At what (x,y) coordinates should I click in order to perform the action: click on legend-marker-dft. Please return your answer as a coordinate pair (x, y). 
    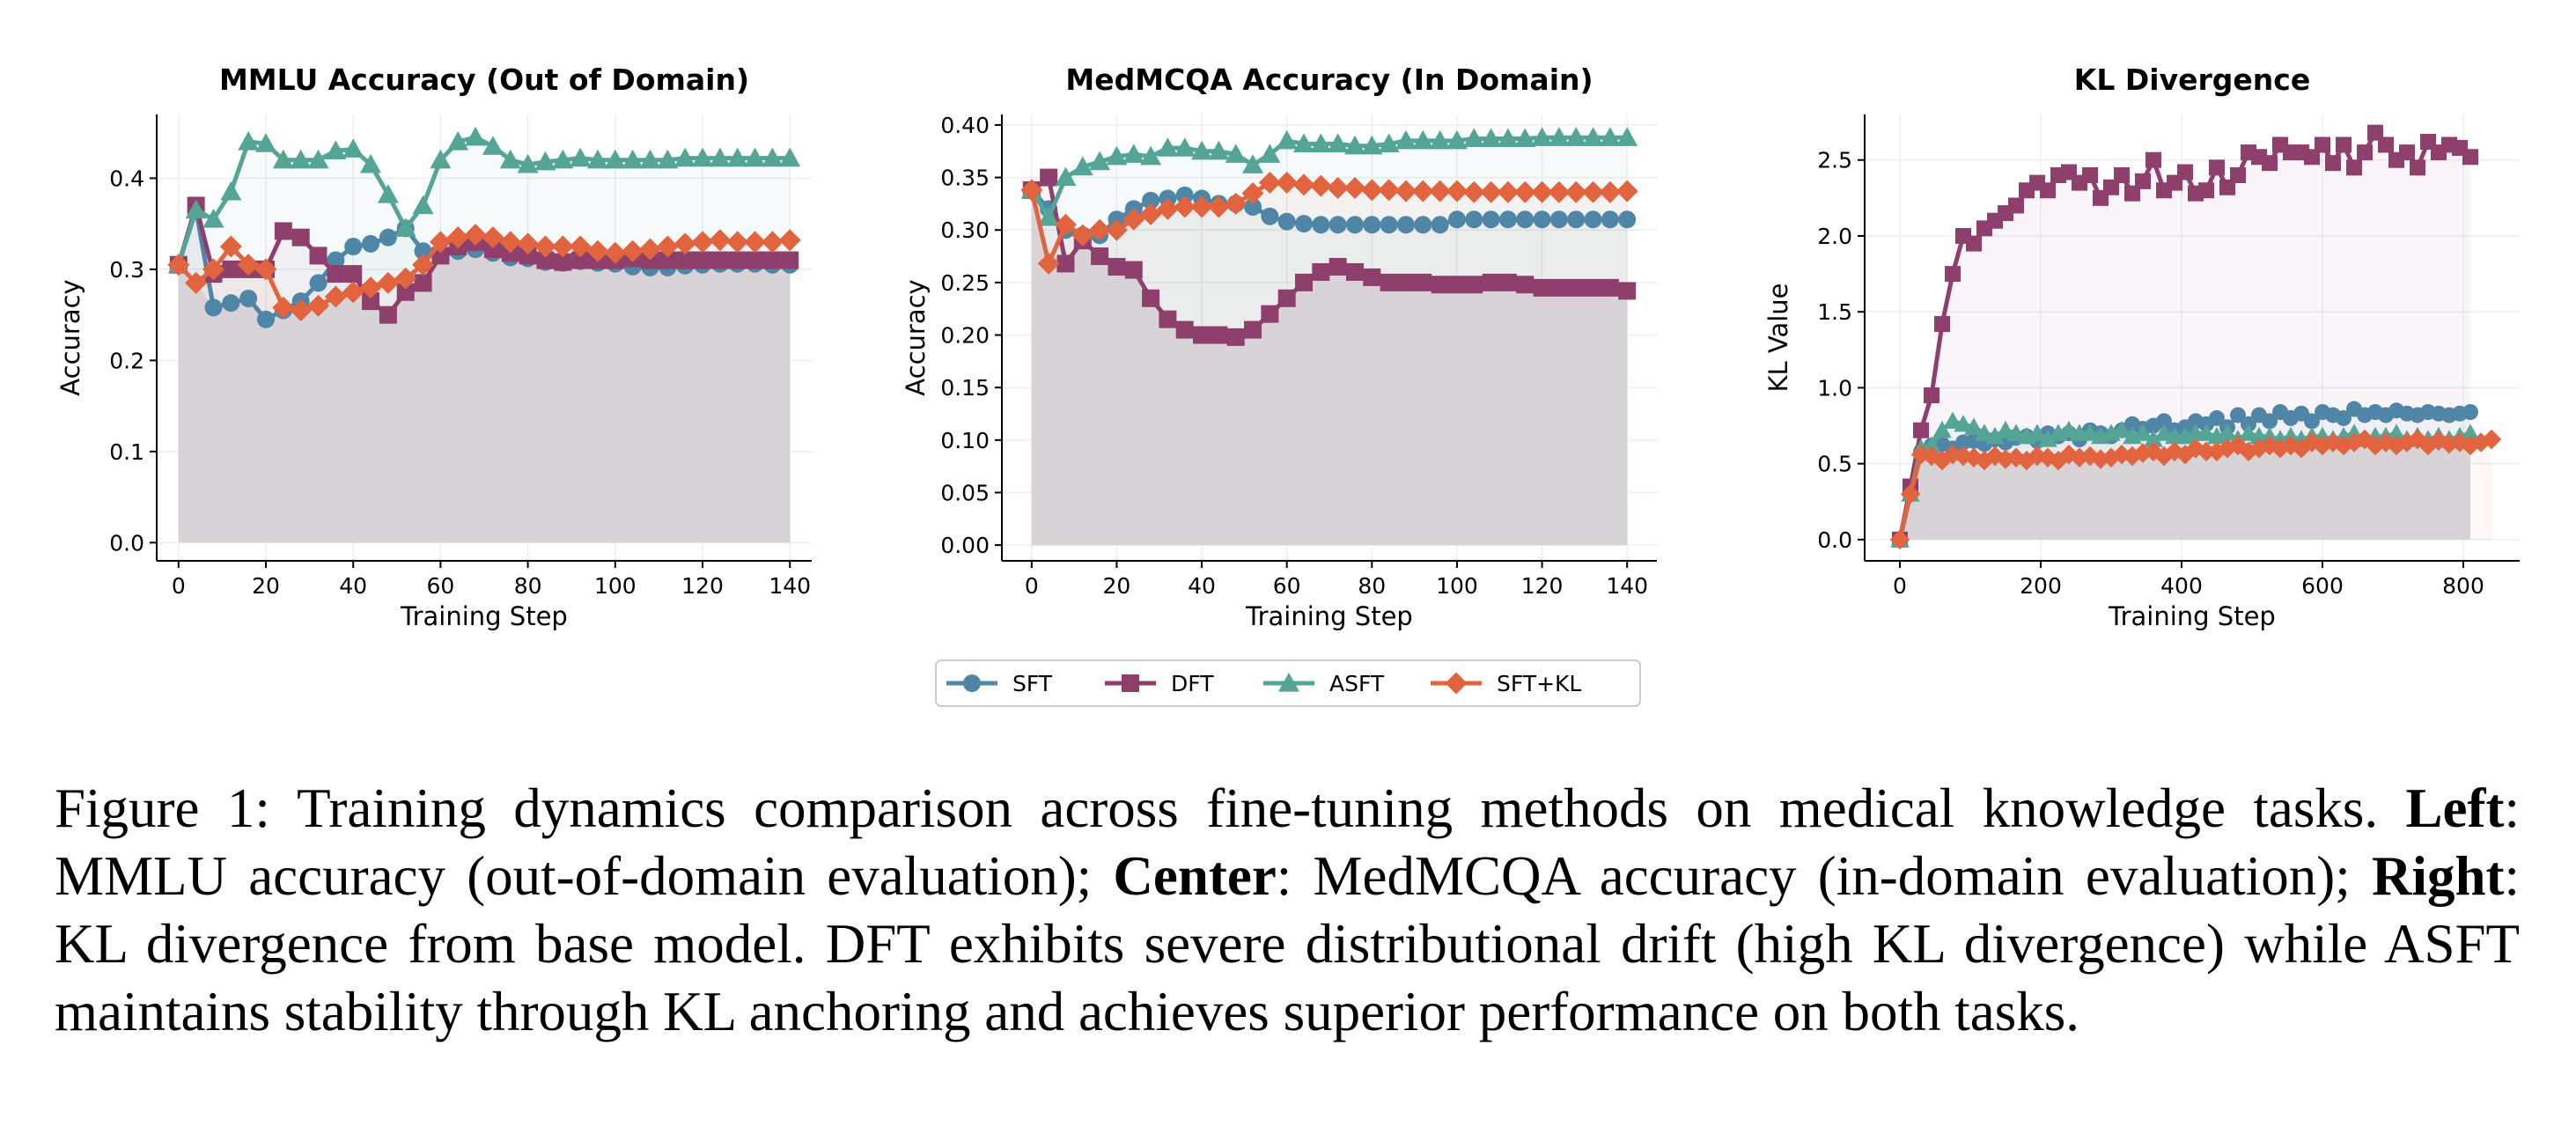
    Looking at the image, I should click on (1131, 683).